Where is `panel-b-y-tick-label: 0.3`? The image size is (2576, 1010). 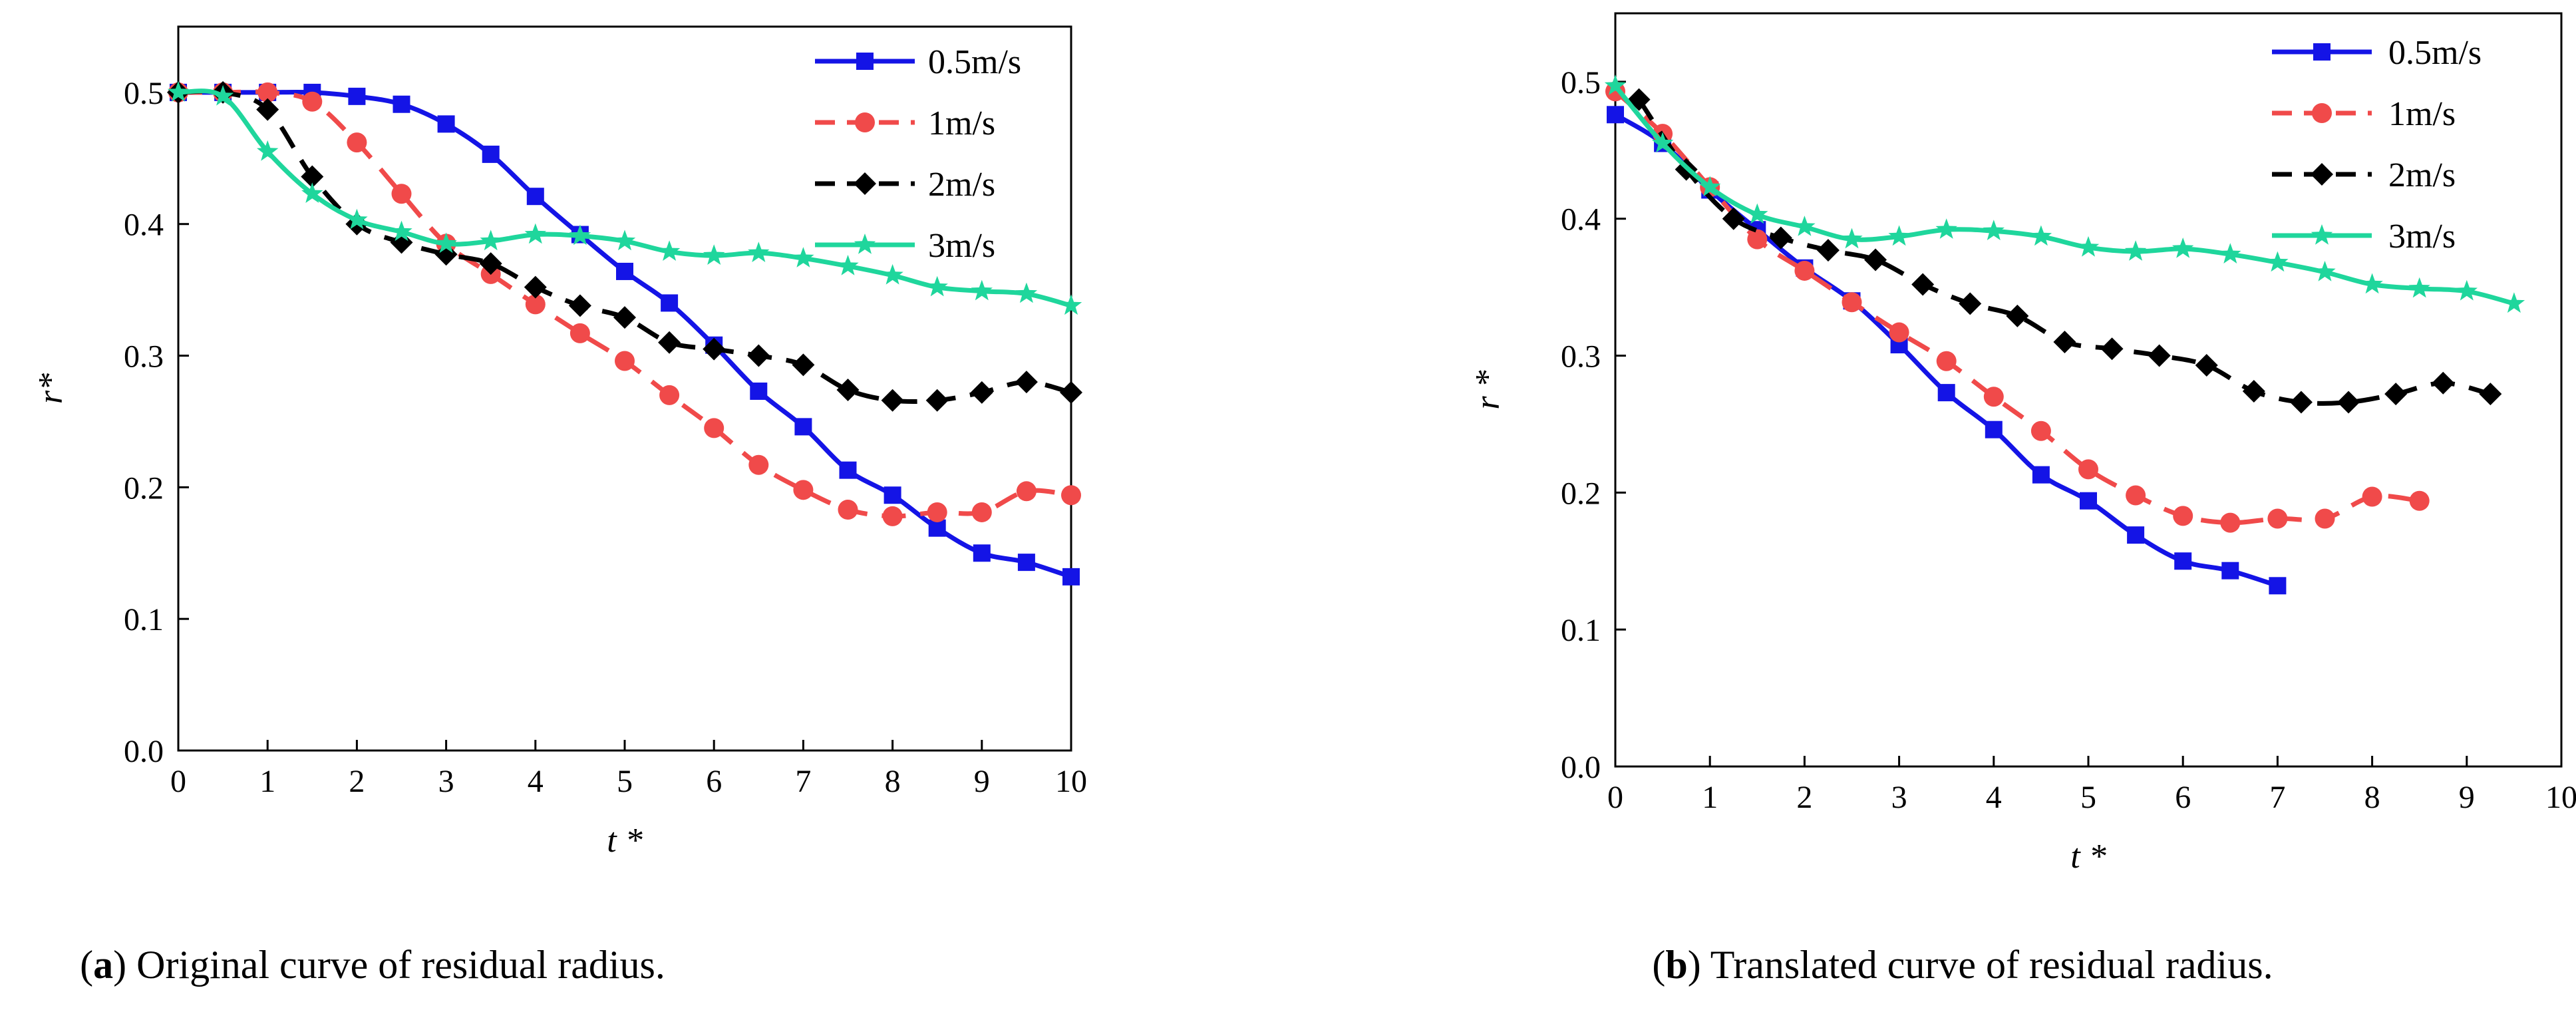
panel-b-y-tick-label: 0.3 is located at coordinates (1581, 357).